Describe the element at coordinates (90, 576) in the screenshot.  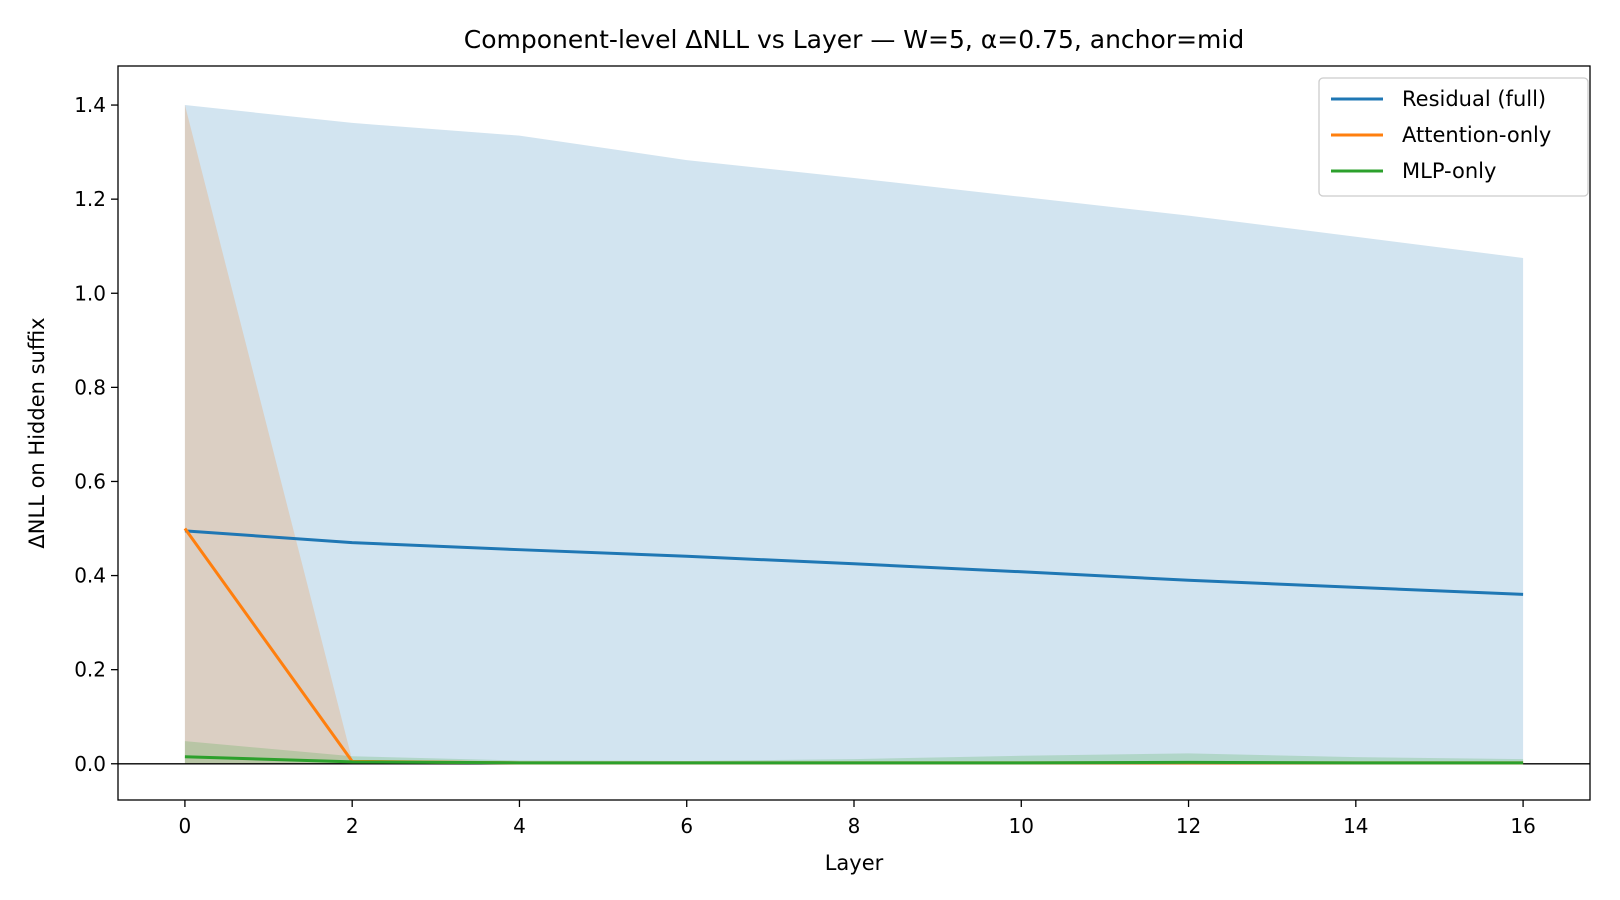
I see `y-tick-label: 0.4` at that location.